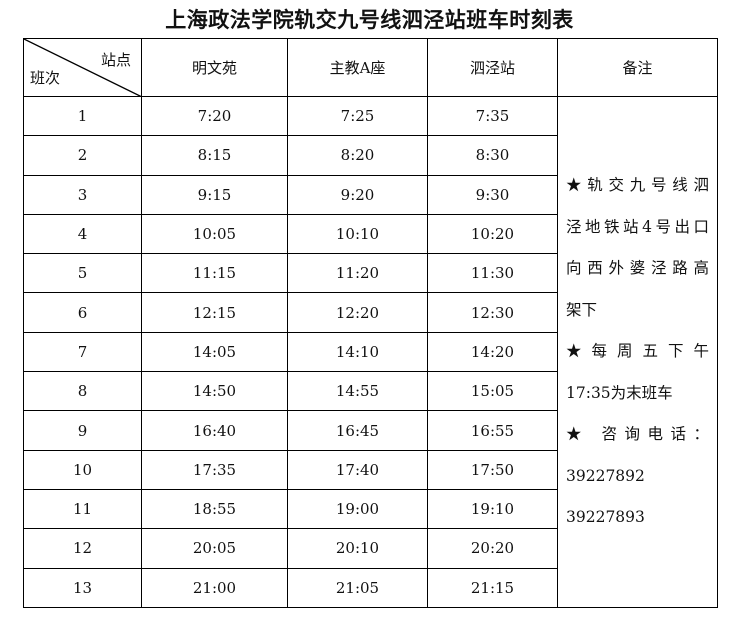 This screenshot has width=739, height=630. I want to click on time-cell-sijing-station: 9:30, so click(492, 194).